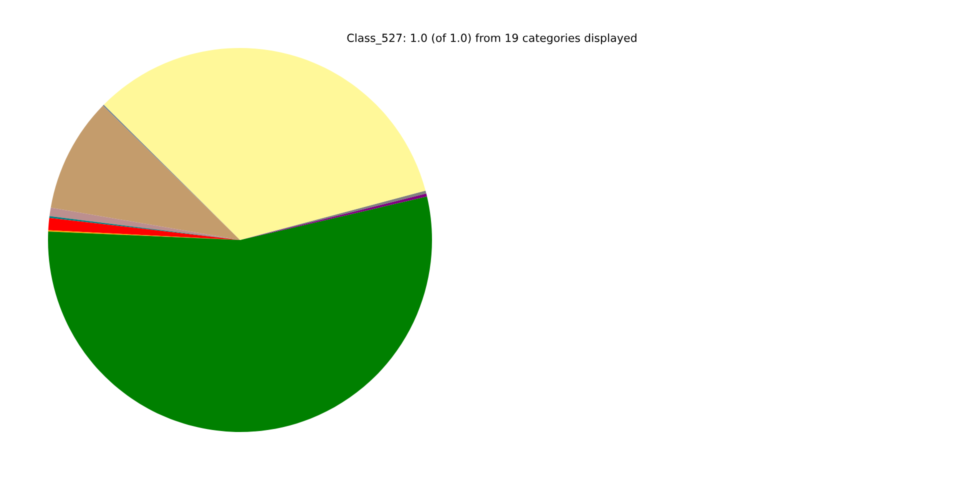 Image resolution: width=960 pixels, height=480 pixels. Describe the element at coordinates (491, 39) in the screenshot. I see `text: Class_527: 1.0 (of 1.0) from 19 categories displayed` at that location.